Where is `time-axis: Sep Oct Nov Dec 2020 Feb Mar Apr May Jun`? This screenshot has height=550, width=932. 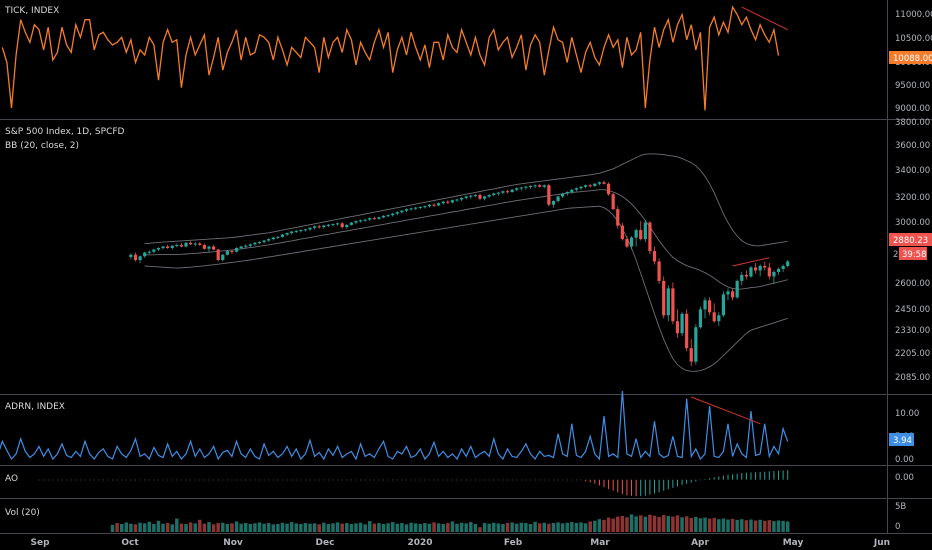 time-axis: Sep Oct Nov Dec 2020 Feb Mar Apr May Jun is located at coordinates (460, 543).